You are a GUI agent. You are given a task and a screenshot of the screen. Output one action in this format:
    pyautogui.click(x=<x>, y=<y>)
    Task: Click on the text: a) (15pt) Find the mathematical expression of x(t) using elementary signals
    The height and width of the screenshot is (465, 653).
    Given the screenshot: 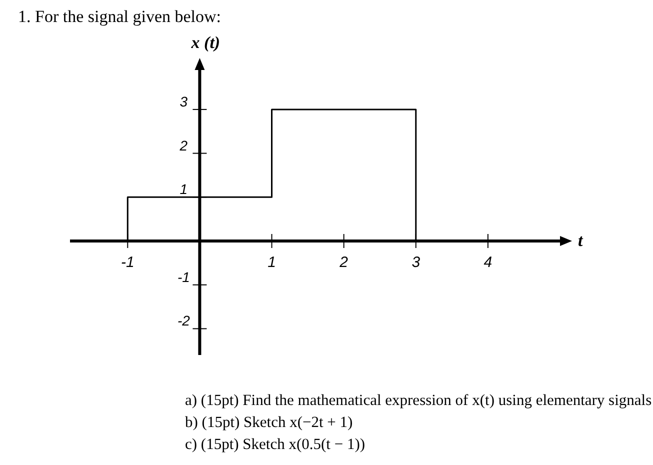 What is the action you would take?
    pyautogui.click(x=418, y=400)
    